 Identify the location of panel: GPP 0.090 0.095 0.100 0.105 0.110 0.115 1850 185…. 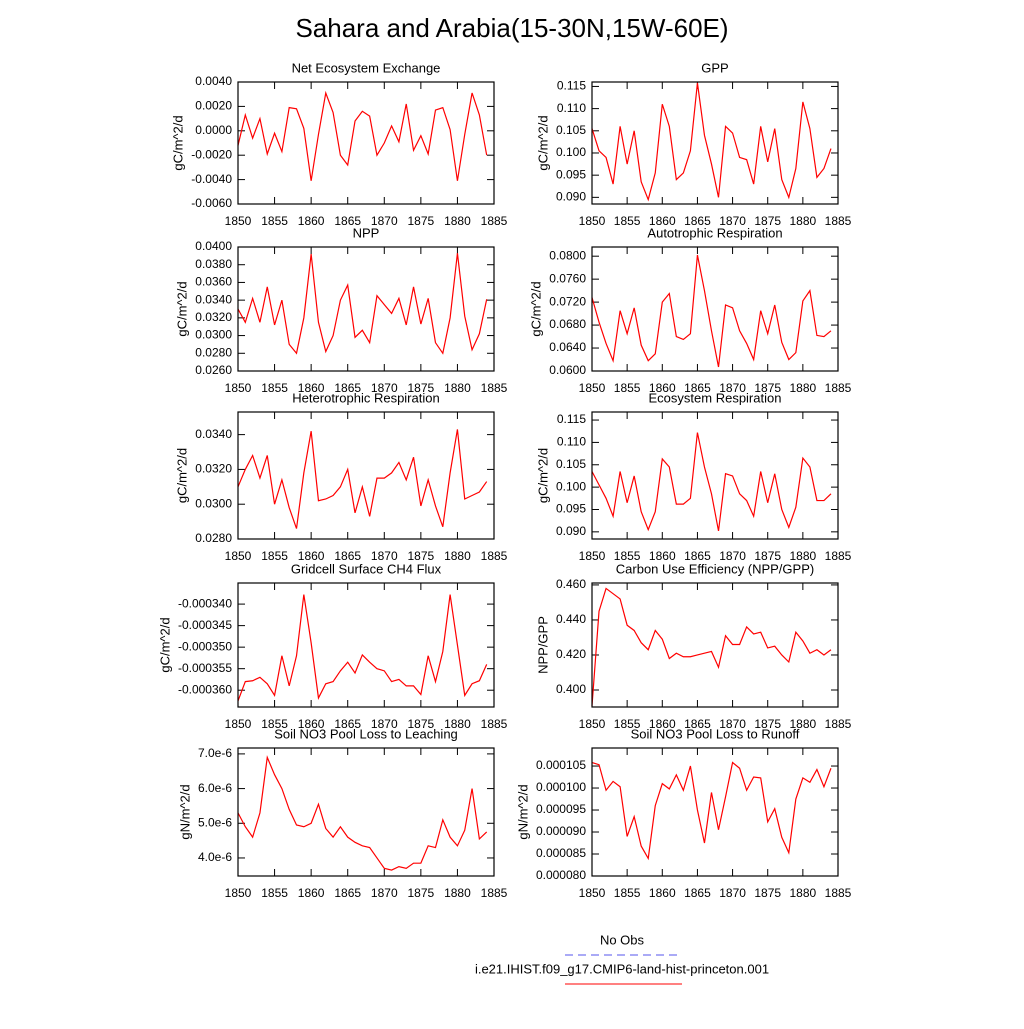
(693, 144).